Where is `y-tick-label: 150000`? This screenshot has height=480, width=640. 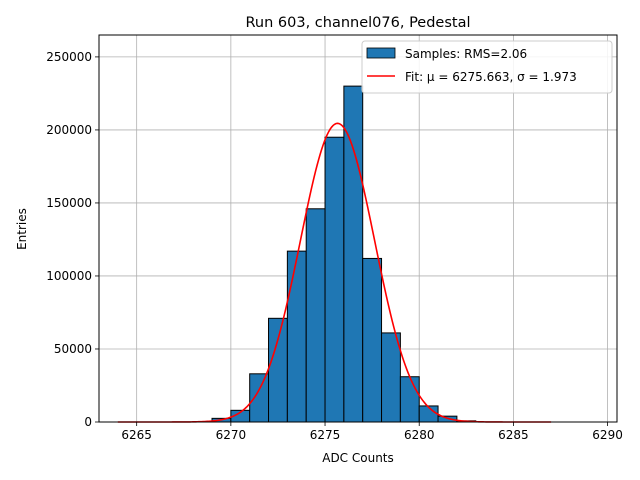
y-tick-label: 150000 is located at coordinates (69, 203).